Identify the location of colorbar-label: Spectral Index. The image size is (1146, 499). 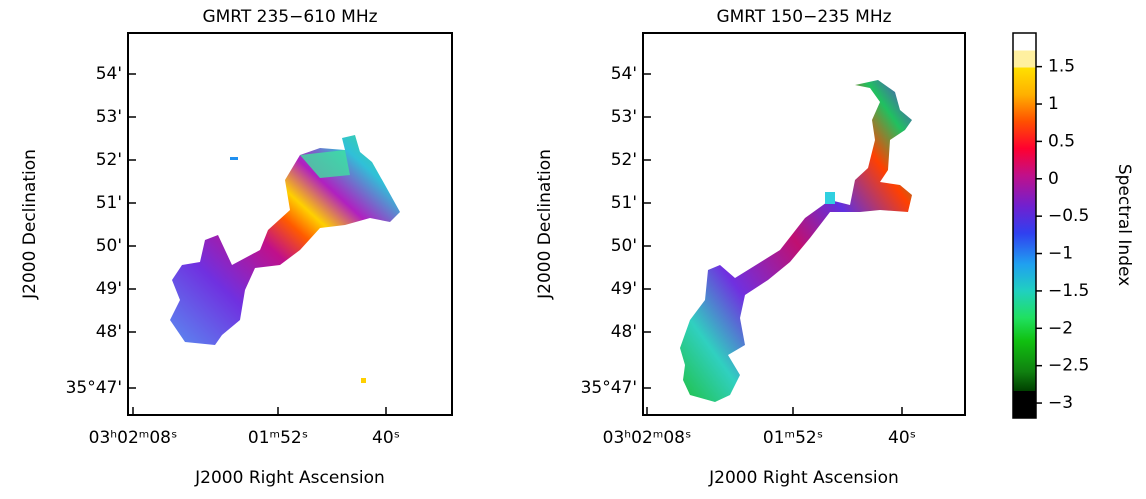
(1124, 225).